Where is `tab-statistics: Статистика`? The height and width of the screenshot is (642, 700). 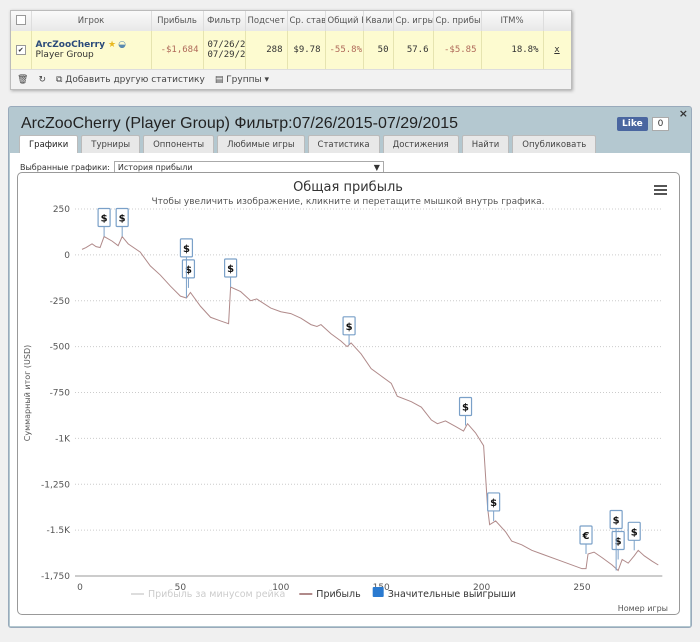 tab-statistics: Статистика is located at coordinates (343, 144).